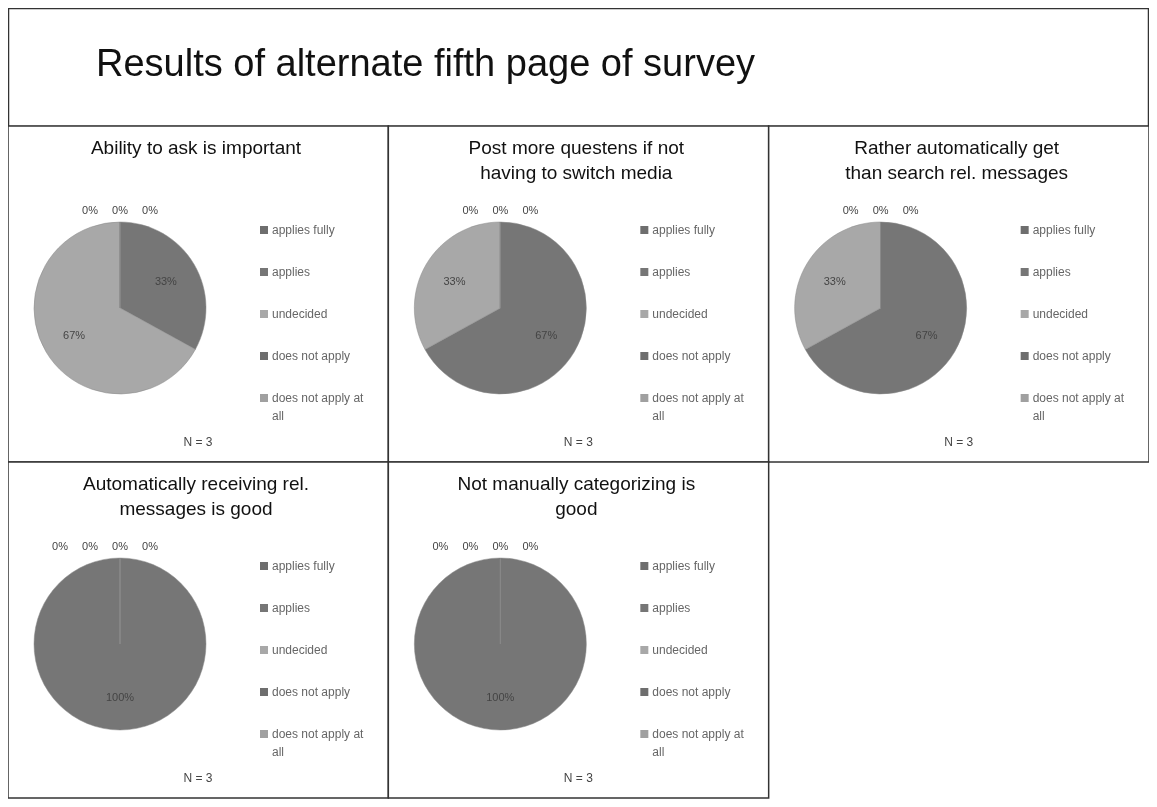  What do you see at coordinates (196, 147) in the screenshot?
I see `chart-title: Ability to ask is important` at bounding box center [196, 147].